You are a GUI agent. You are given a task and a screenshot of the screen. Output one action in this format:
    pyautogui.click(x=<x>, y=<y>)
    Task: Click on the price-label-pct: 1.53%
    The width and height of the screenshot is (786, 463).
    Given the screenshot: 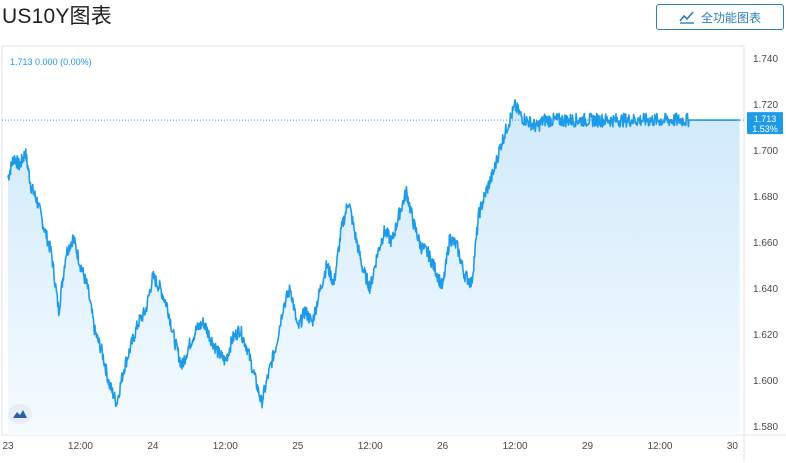 What is the action you would take?
    pyautogui.click(x=765, y=129)
    